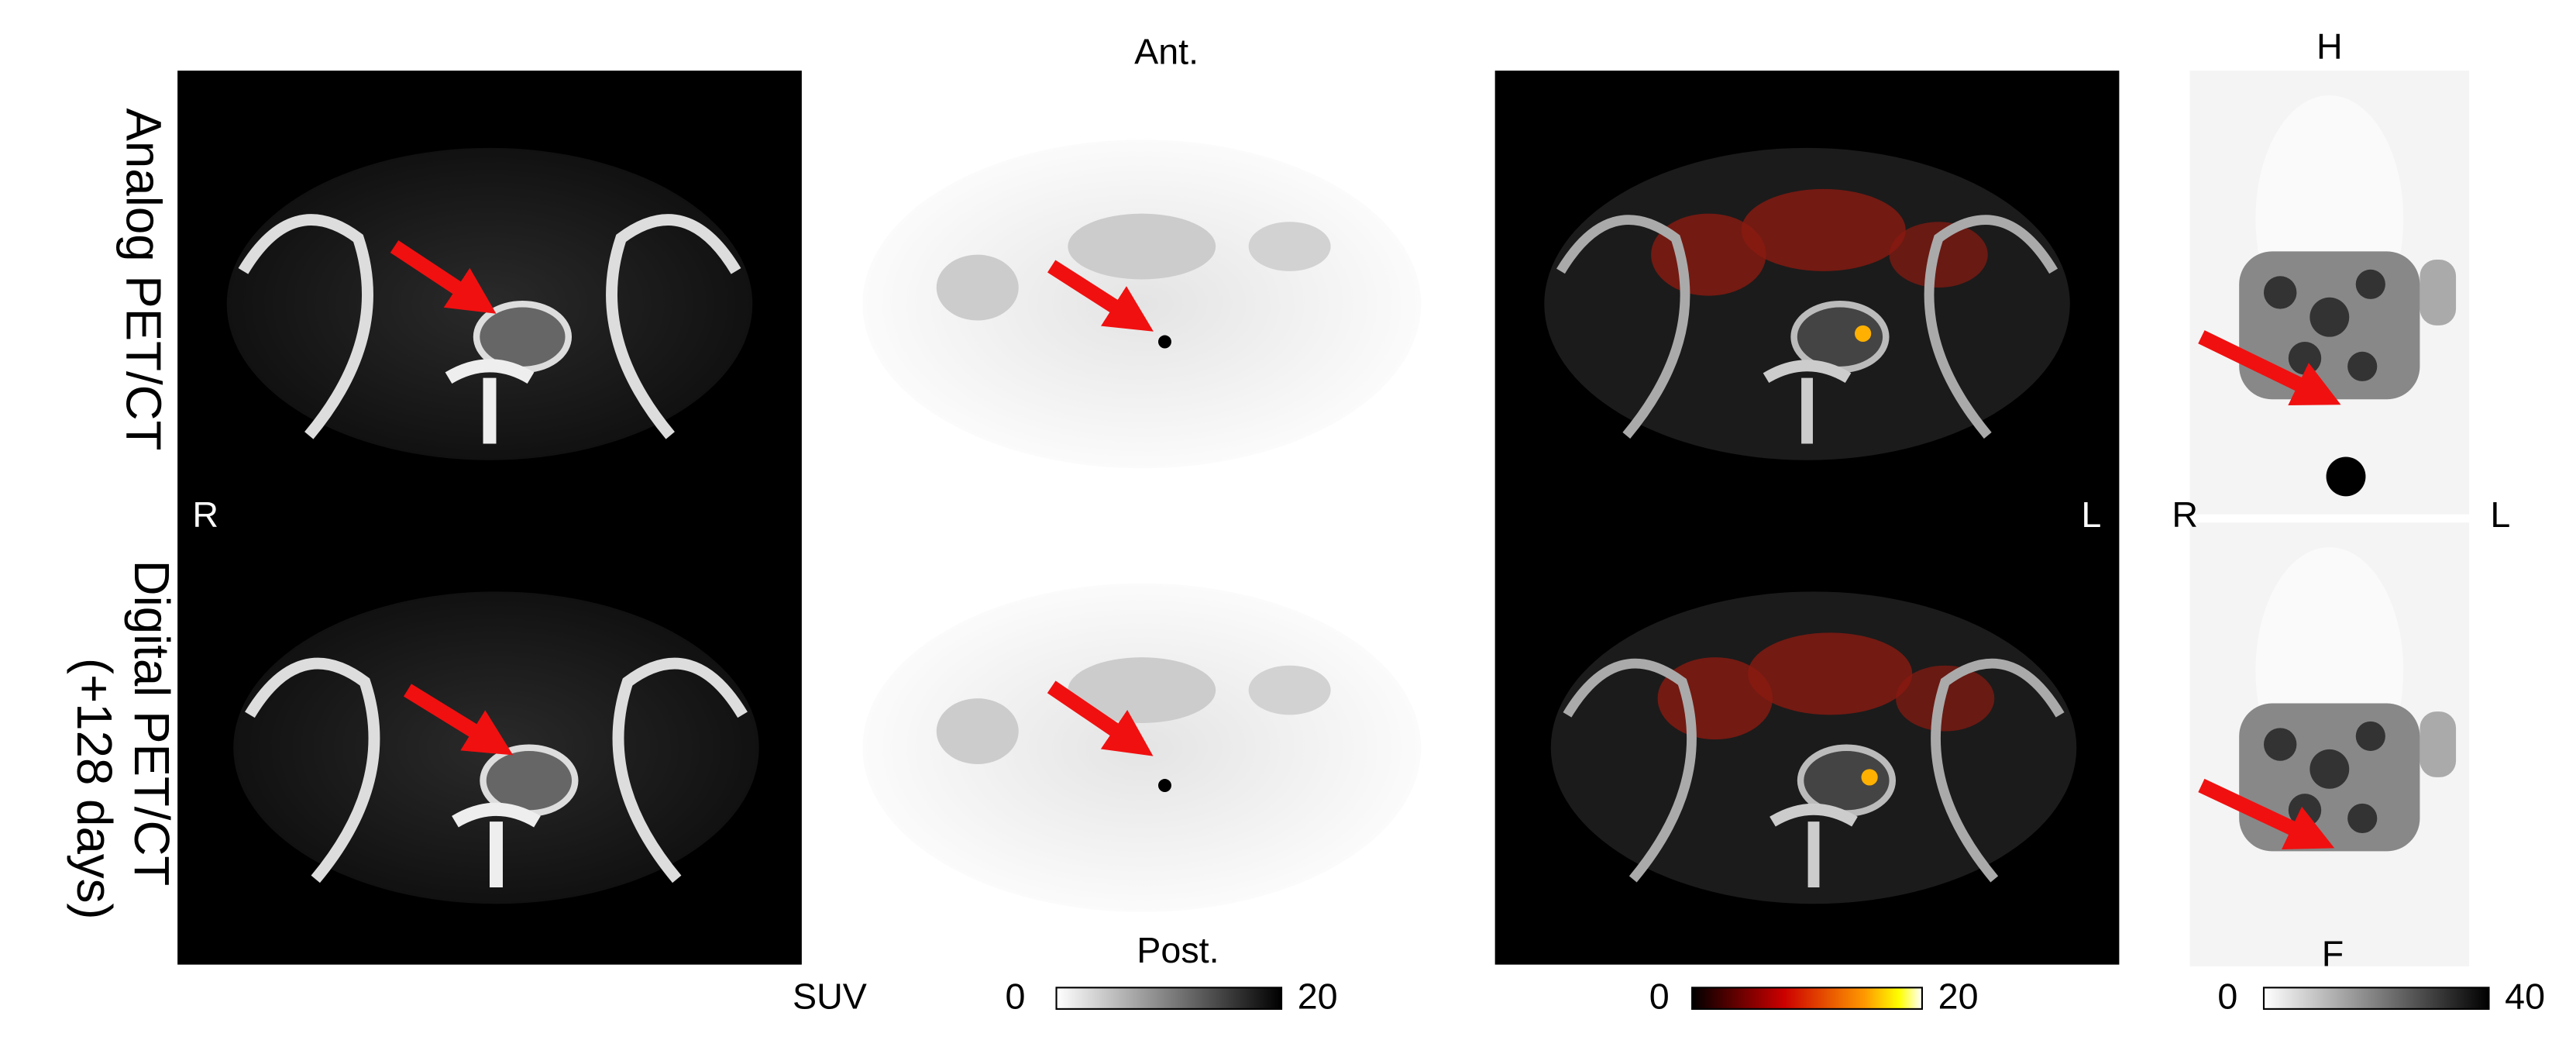 The height and width of the screenshot is (1054, 2576). Describe the element at coordinates (94, 789) in the screenshot. I see `row-note: (+128 days)` at that location.